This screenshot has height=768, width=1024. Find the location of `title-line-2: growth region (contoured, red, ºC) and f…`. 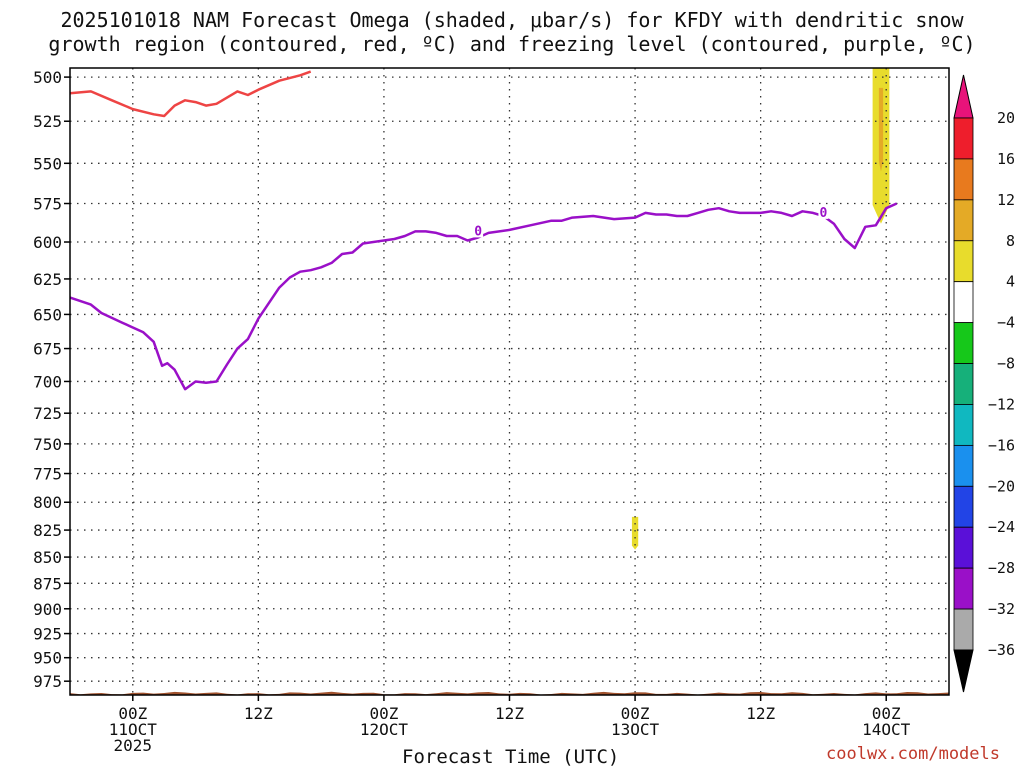

title-line-2: growth region (contoured, red, ºC) and f… is located at coordinates (512, 44).